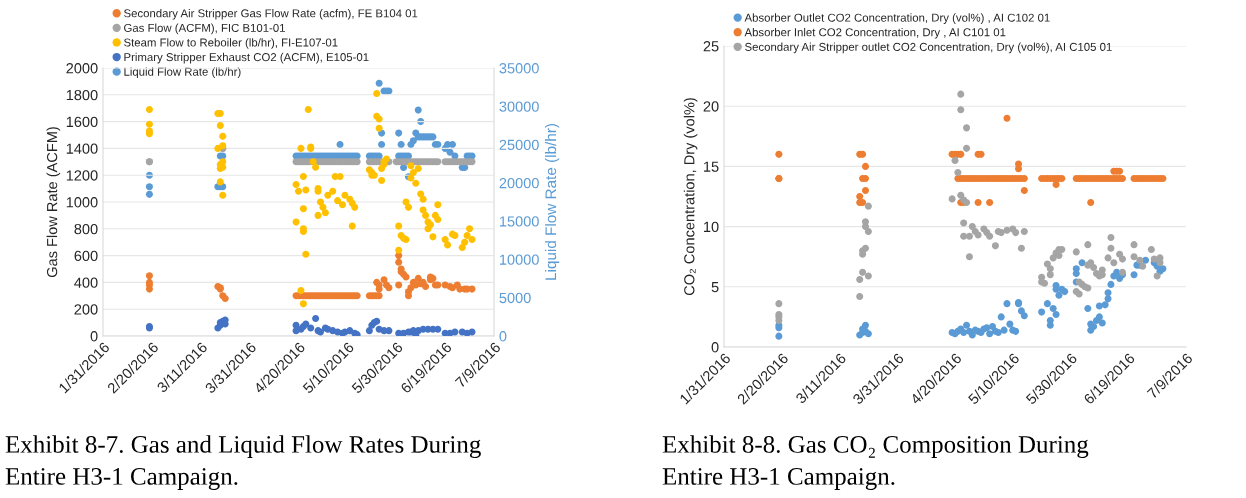 Image resolution: width=1246 pixels, height=498 pixels. What do you see at coordinates (82, 202) in the screenshot?
I see `y-tick-label: 1000` at bounding box center [82, 202].